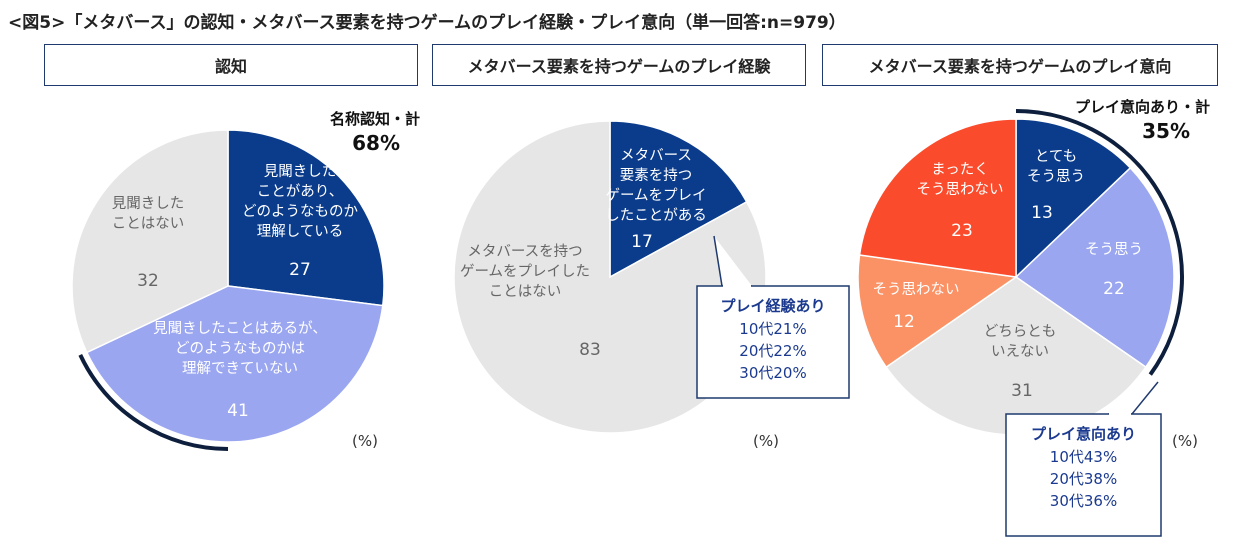 This screenshot has height=537, width=1249. What do you see at coordinates (962, 231) in the screenshot?
I see `pie-2-slice-4-value: 23` at bounding box center [962, 231].